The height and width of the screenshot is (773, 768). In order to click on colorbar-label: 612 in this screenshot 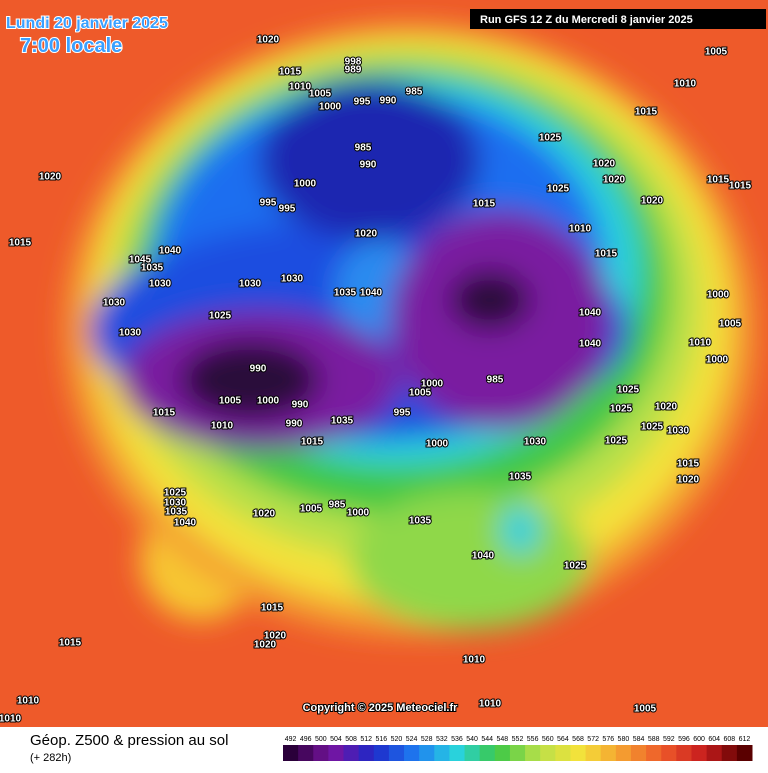, I will do `click(745, 739)`.